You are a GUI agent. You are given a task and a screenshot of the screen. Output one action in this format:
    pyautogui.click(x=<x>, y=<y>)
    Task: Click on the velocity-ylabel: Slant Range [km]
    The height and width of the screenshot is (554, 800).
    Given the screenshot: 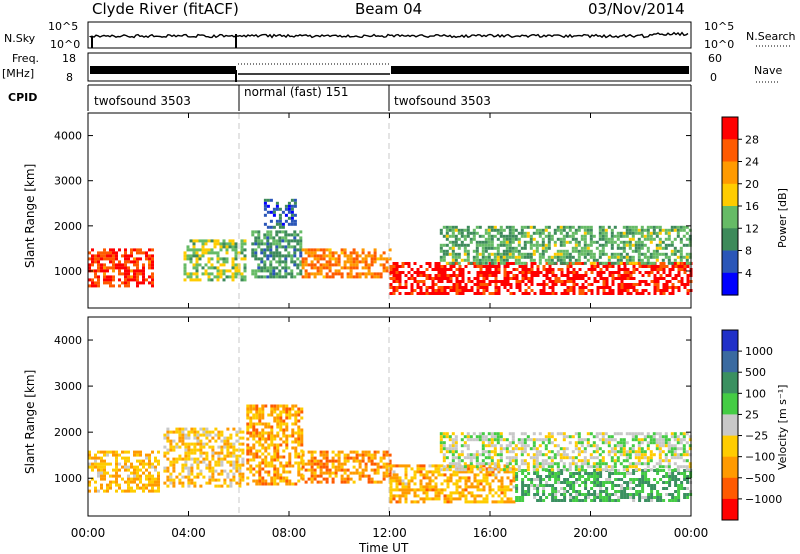 What is the action you would take?
    pyautogui.click(x=30, y=422)
    